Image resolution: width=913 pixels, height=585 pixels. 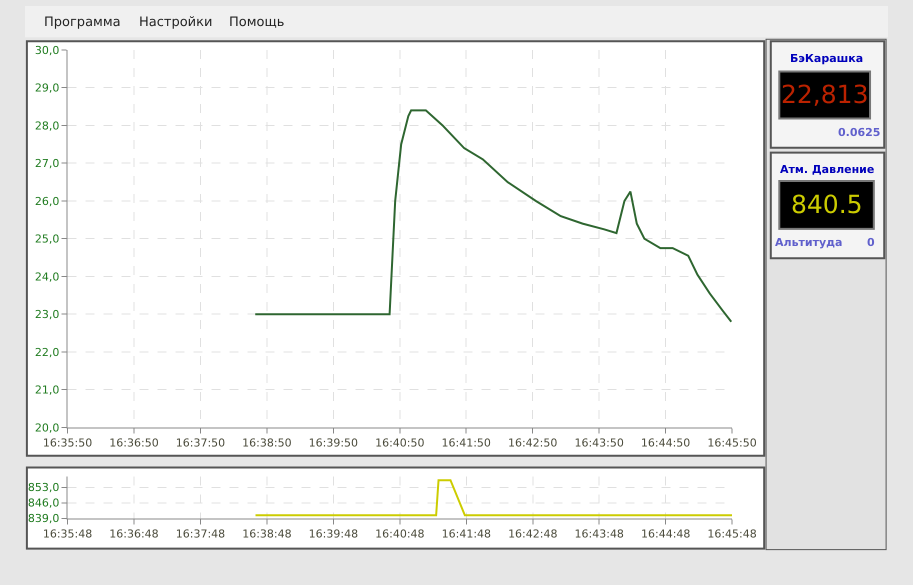 What do you see at coordinates (201, 534) in the screenshot?
I see `x-tick-label: 16:37:48` at bounding box center [201, 534].